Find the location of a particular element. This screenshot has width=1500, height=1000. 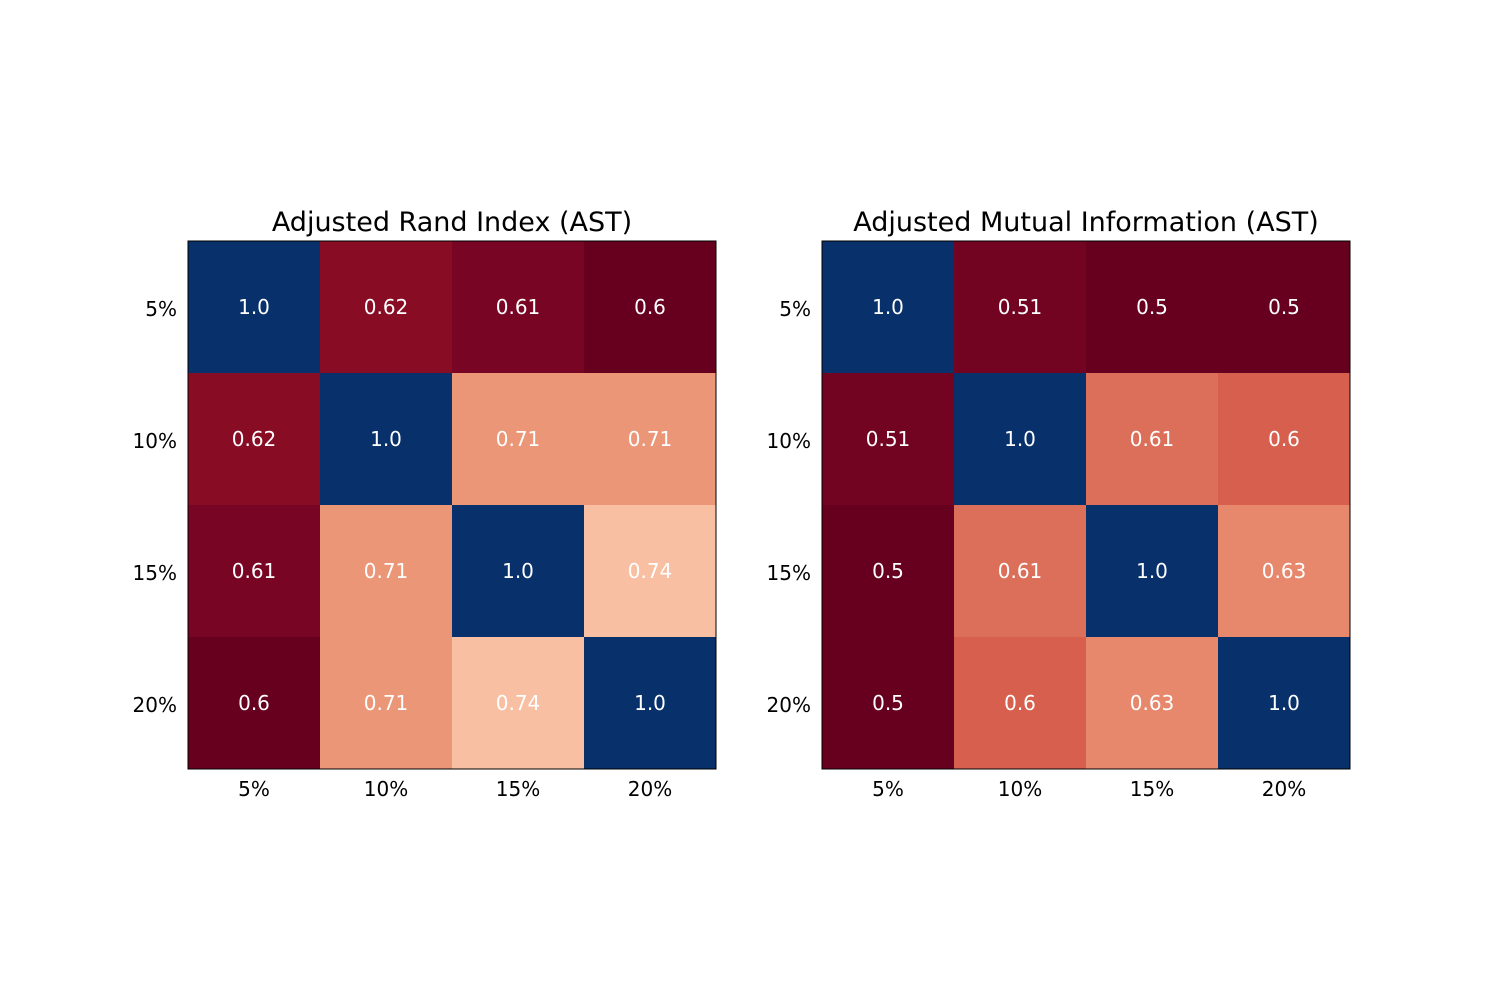

chart-title: Adjusted Rand Index (AST) is located at coordinates (452, 222).